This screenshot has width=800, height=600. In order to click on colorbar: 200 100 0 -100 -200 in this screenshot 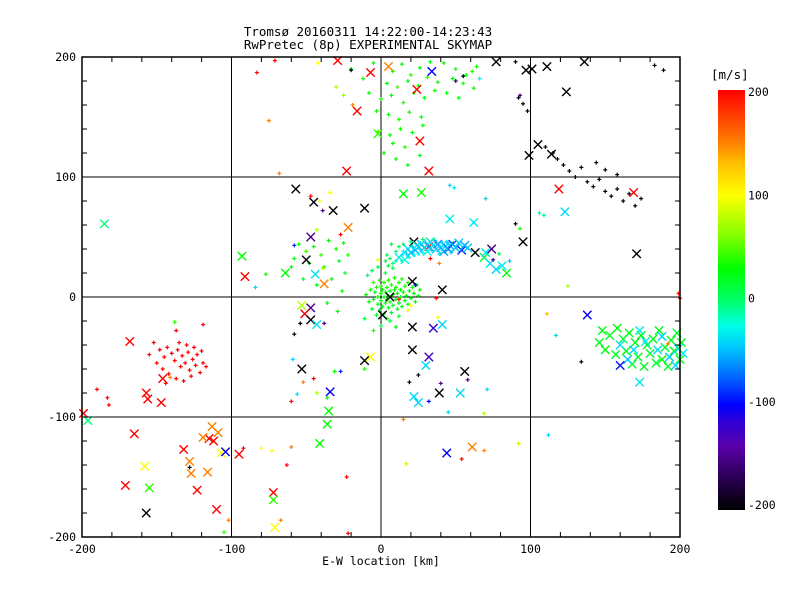, I will do `click(747, 298)`.